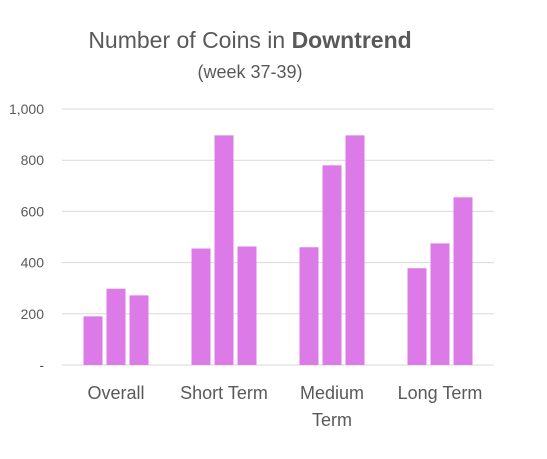 Image resolution: width=547 pixels, height=459 pixels. I want to click on x-axis-labels: Overall Short Term Medium Term Long Term, so click(284, 406).